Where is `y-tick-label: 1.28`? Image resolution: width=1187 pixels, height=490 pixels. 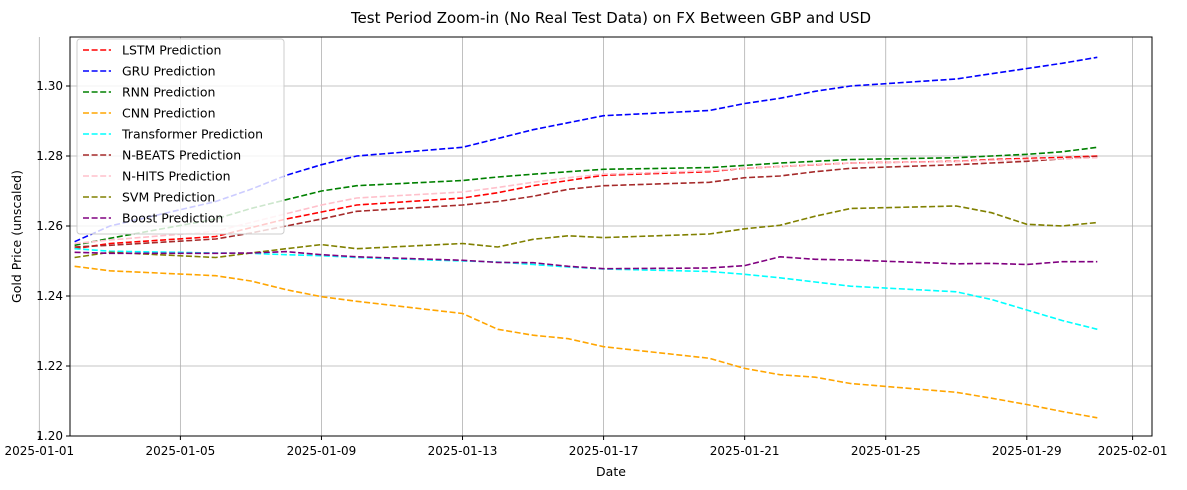
y-tick-label: 1.28 is located at coordinates (49, 156).